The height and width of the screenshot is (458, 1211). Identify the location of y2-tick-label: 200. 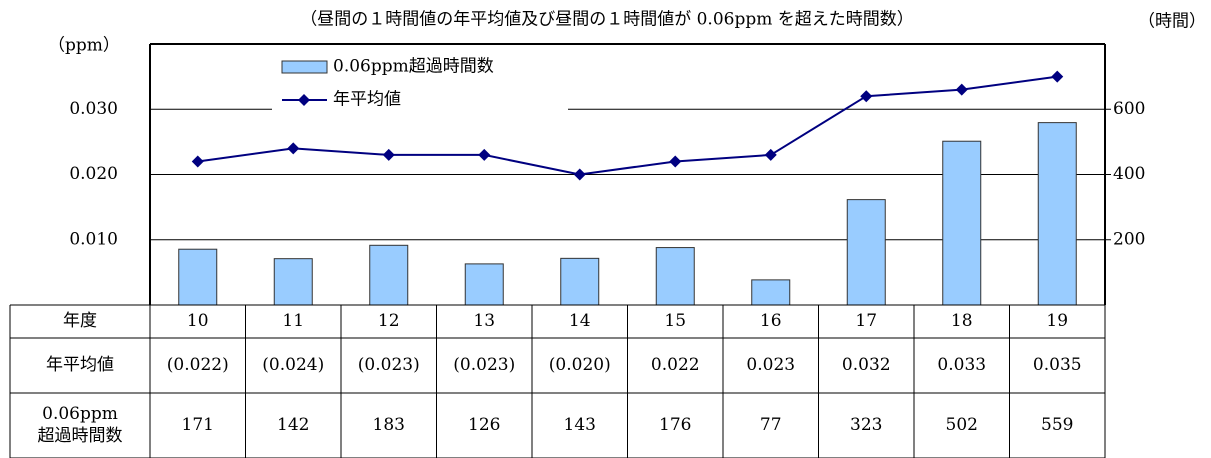
(1129, 239).